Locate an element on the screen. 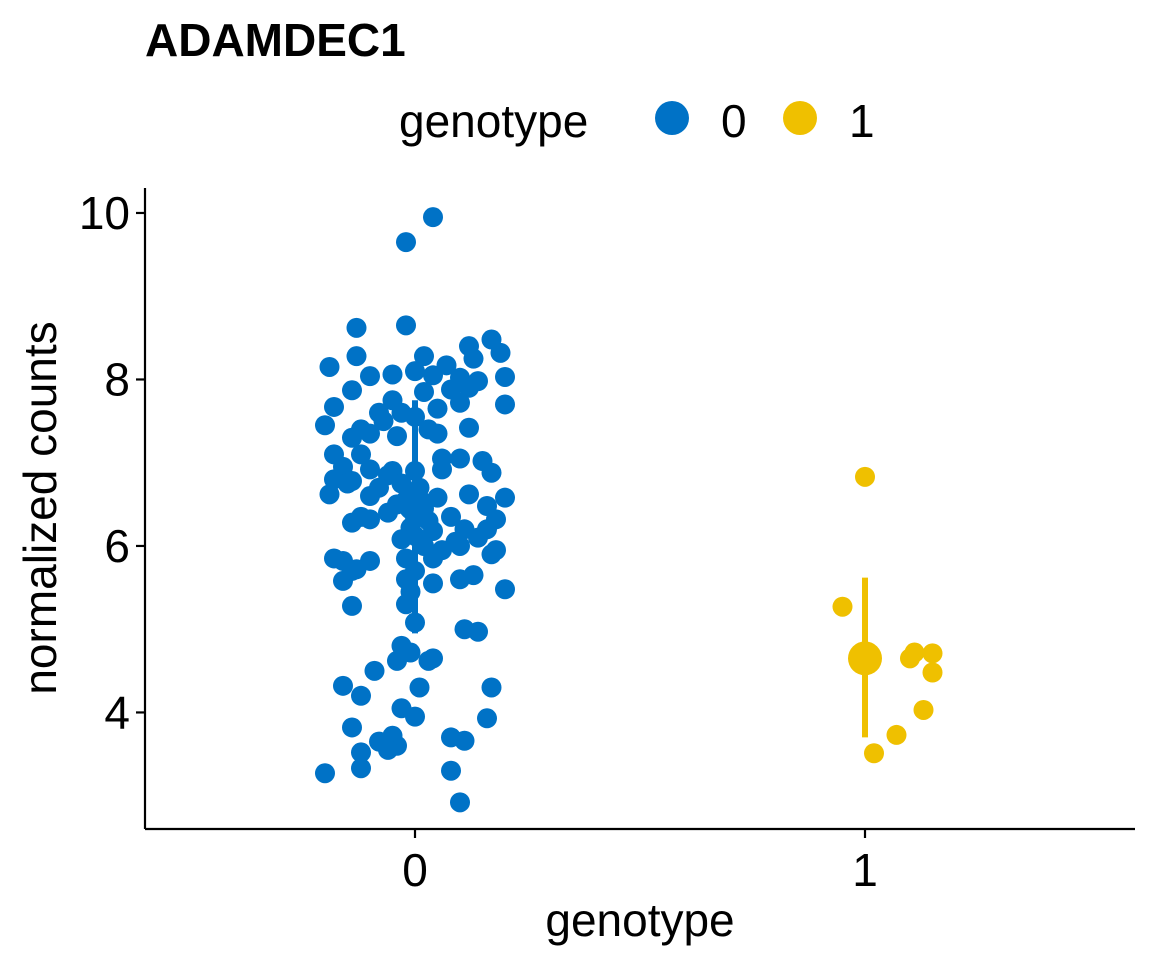 The width and height of the screenshot is (1152, 960). y-tick-label: 6 is located at coordinates (117, 546).